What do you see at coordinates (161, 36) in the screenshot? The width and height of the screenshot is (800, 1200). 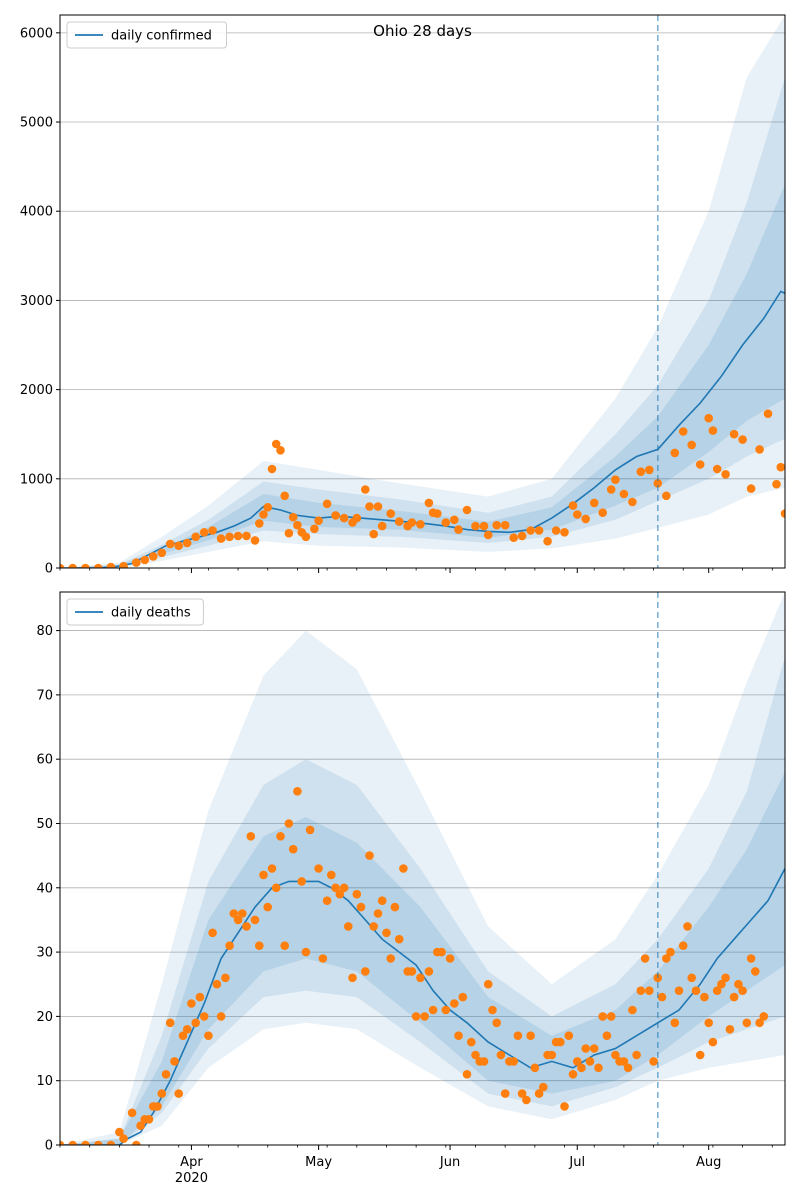 I see `legend-label: daily confirmed` at bounding box center [161, 36].